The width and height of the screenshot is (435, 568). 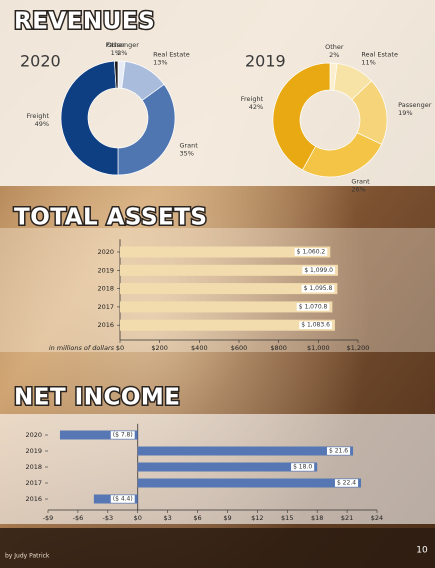 I want to click on slice-value-label: 26%, so click(x=358, y=190).